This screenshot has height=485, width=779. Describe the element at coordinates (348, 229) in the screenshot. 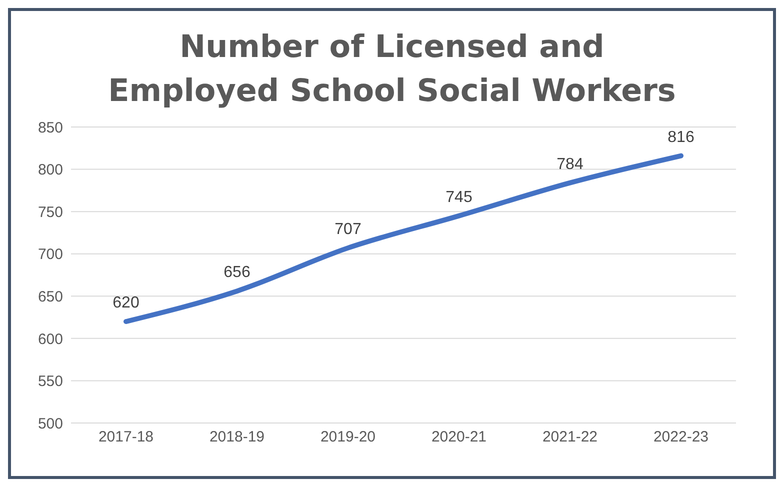

I see `data-label: 707` at that location.